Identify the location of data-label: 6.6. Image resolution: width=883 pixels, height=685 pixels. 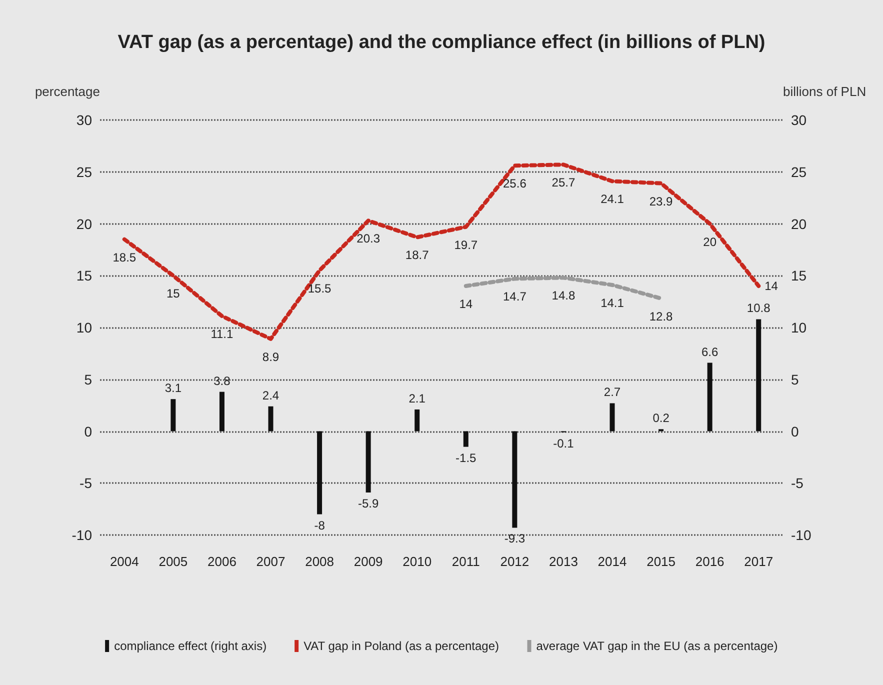
(709, 351).